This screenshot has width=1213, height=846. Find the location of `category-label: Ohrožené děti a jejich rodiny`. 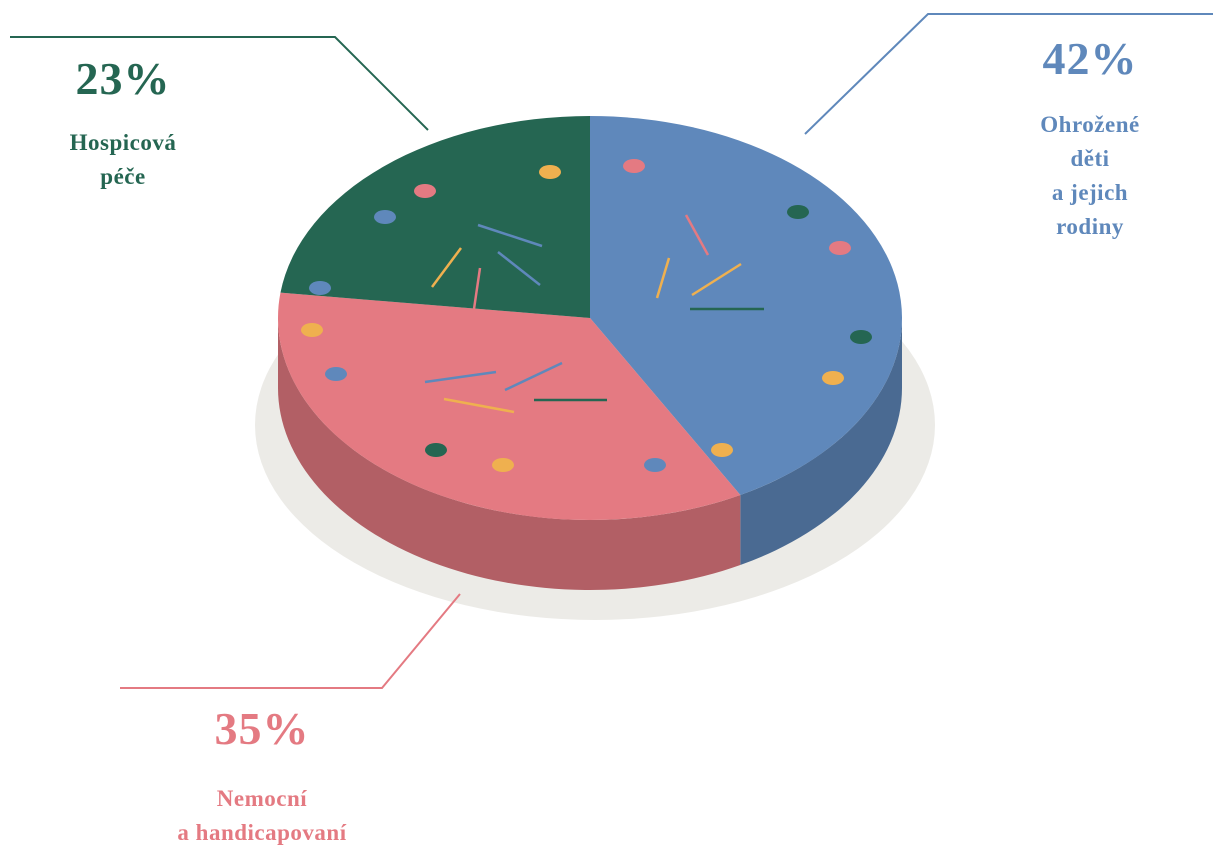

category-label: Ohrožené děti a jejich rodiny is located at coordinates (1090, 175).